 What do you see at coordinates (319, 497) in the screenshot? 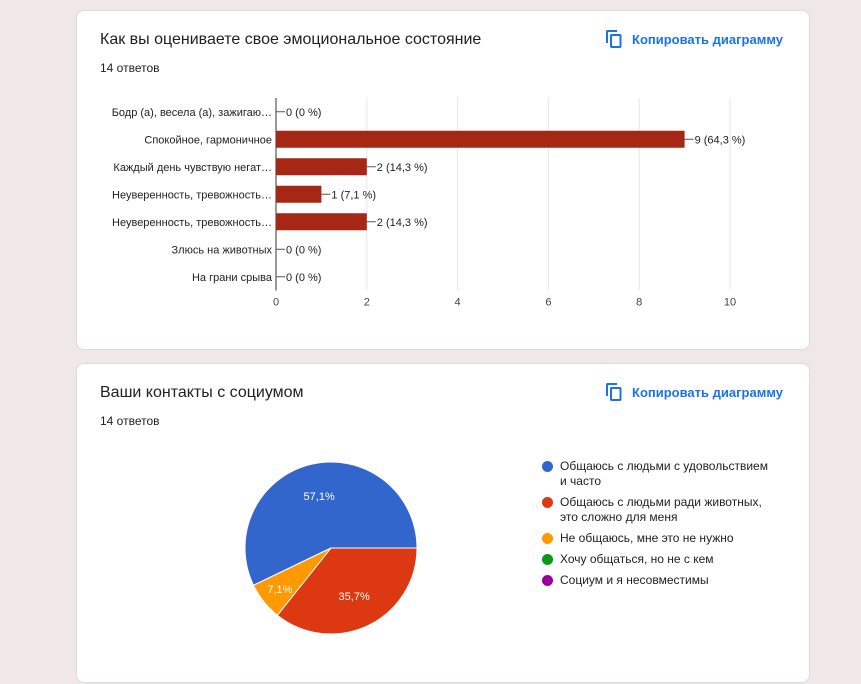
I see `slice-percent-label: 57,1%` at bounding box center [319, 497].